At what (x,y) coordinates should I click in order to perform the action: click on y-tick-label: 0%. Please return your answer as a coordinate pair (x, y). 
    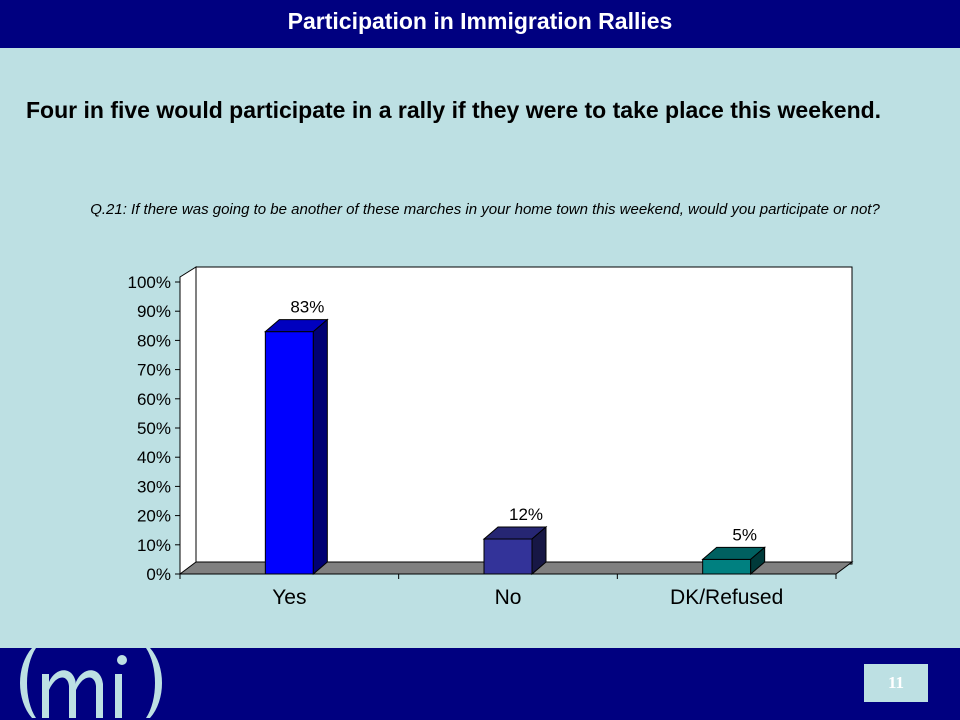
    Looking at the image, I should click on (158, 574).